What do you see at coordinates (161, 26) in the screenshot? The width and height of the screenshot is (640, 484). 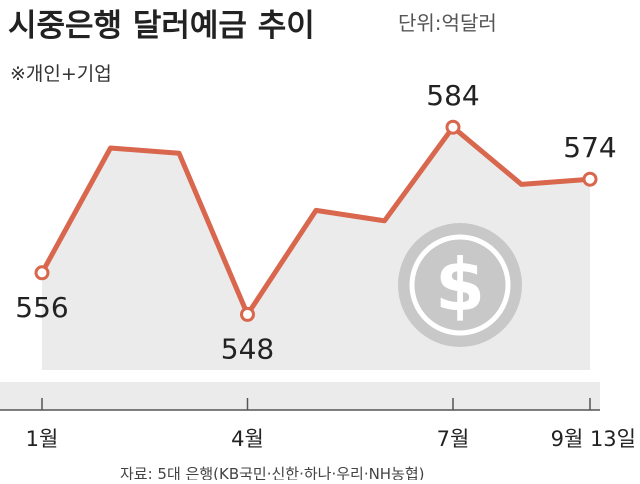 I see `chart-title: 시중은행 달러예금 추이` at bounding box center [161, 26].